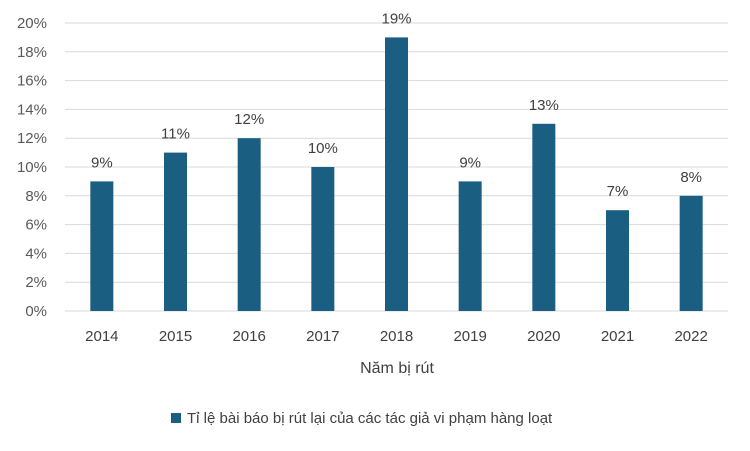 The width and height of the screenshot is (750, 451). Describe the element at coordinates (36, 196) in the screenshot. I see `y-tick-label: 8%` at that location.